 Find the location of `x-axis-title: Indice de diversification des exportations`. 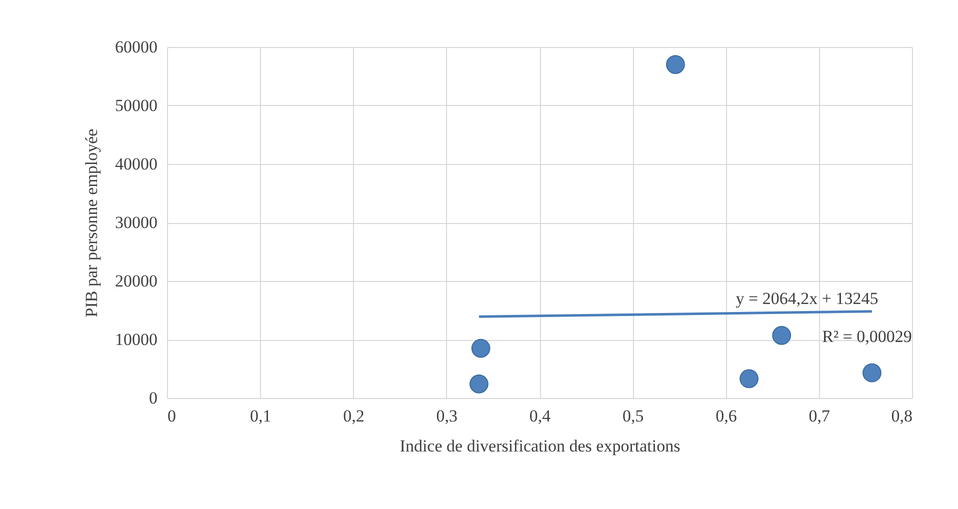

x-axis-title: Indice de diversification des exportations is located at coordinates (540, 446).